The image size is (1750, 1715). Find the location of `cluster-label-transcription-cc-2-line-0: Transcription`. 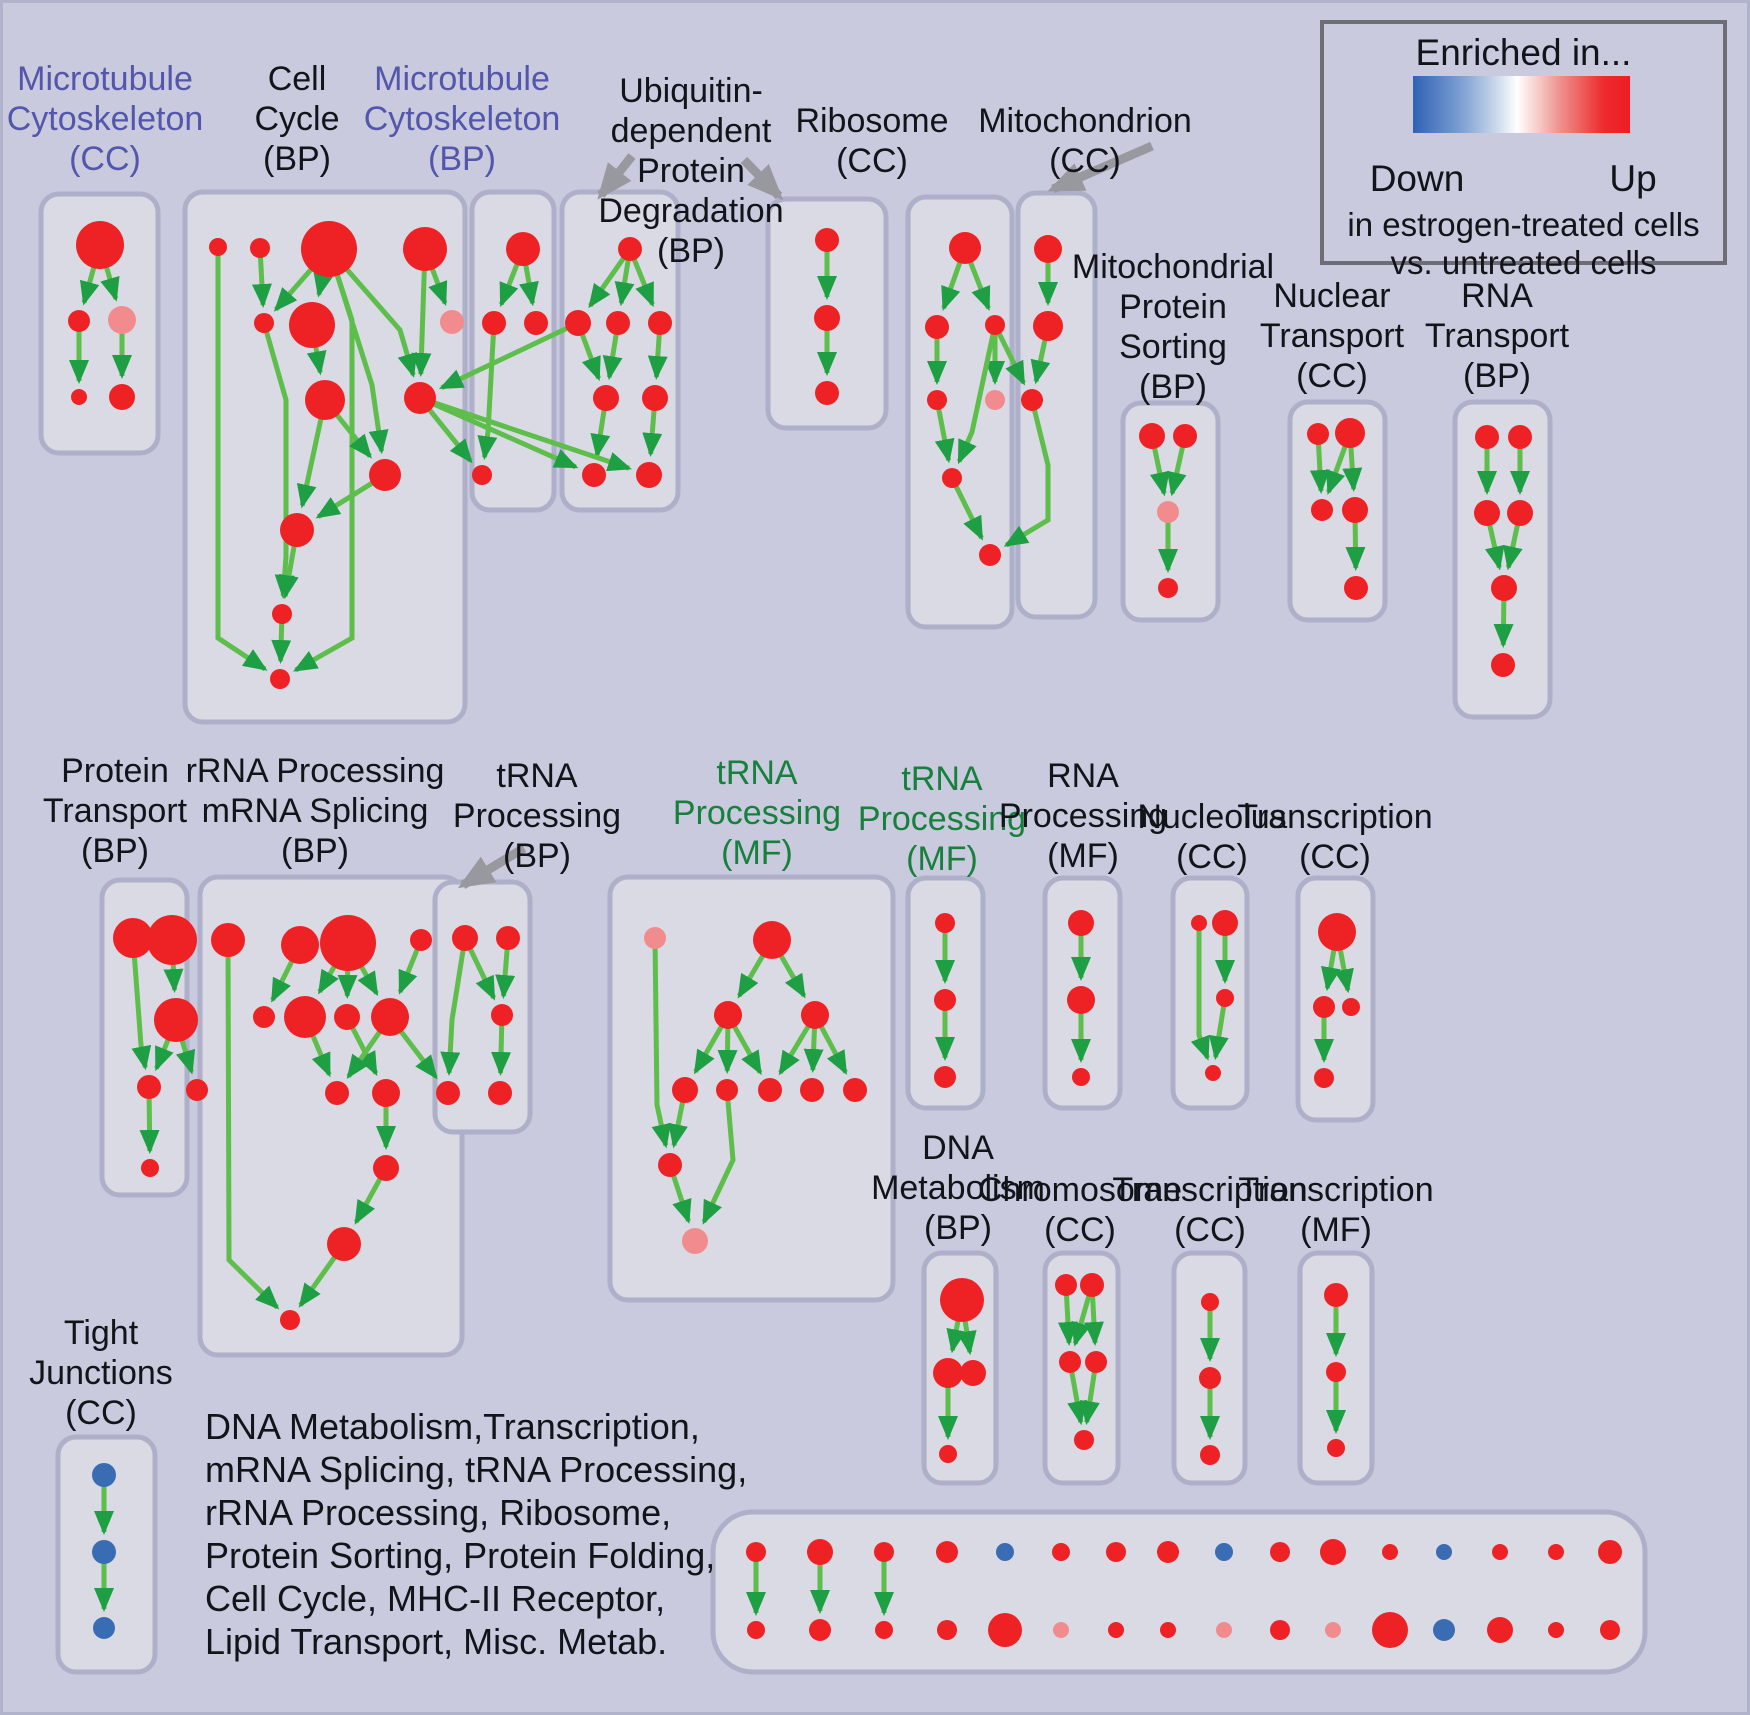

cluster-label-transcription-cc-2-line-0: Transcription is located at coordinates (1209, 1190).